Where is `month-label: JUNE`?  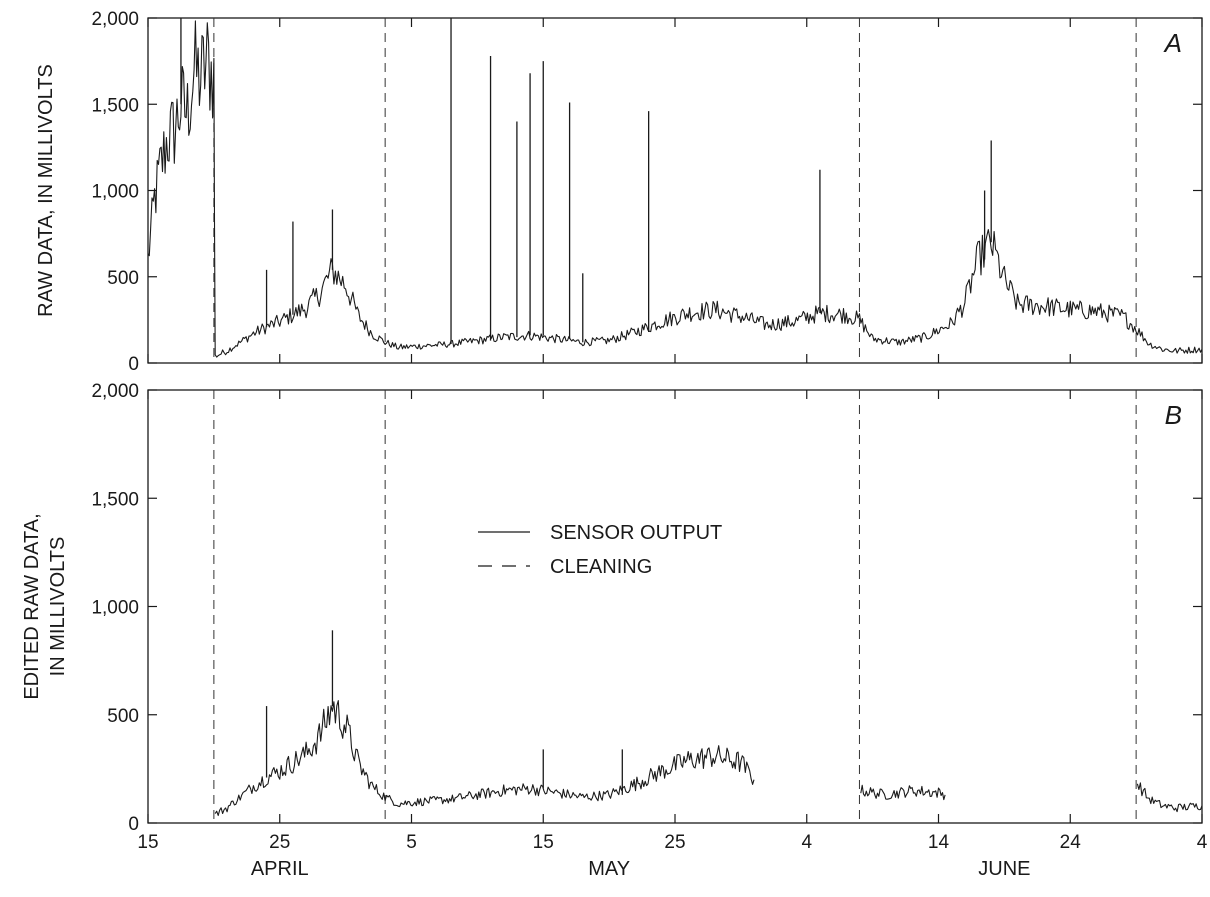
month-label: JUNE is located at coordinates (1004, 869).